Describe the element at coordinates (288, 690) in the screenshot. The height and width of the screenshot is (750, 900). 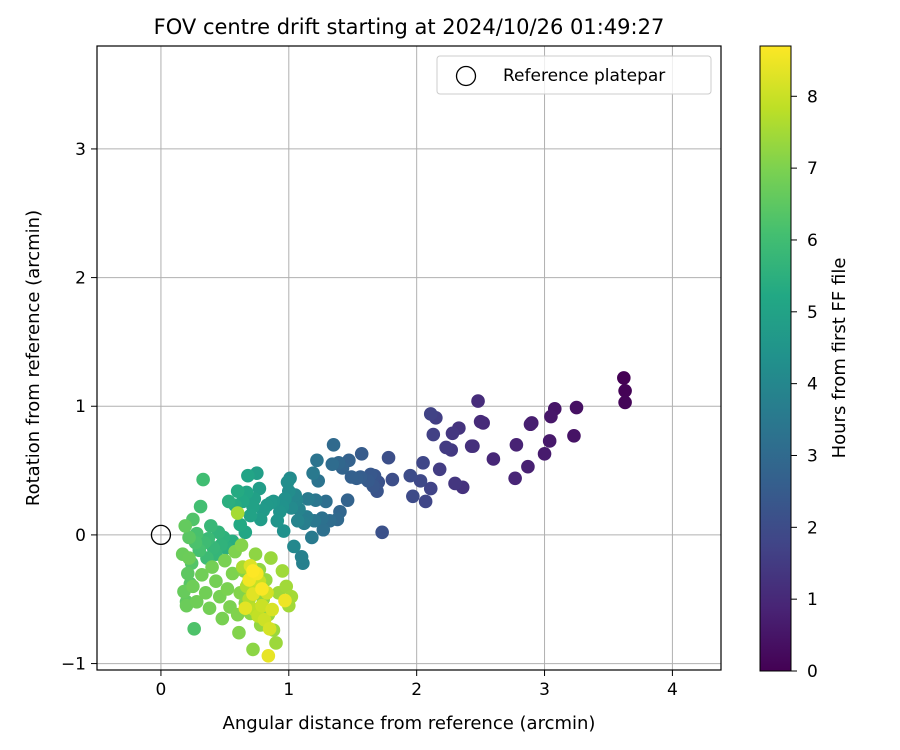
I see `x-tick-label: 1` at that location.